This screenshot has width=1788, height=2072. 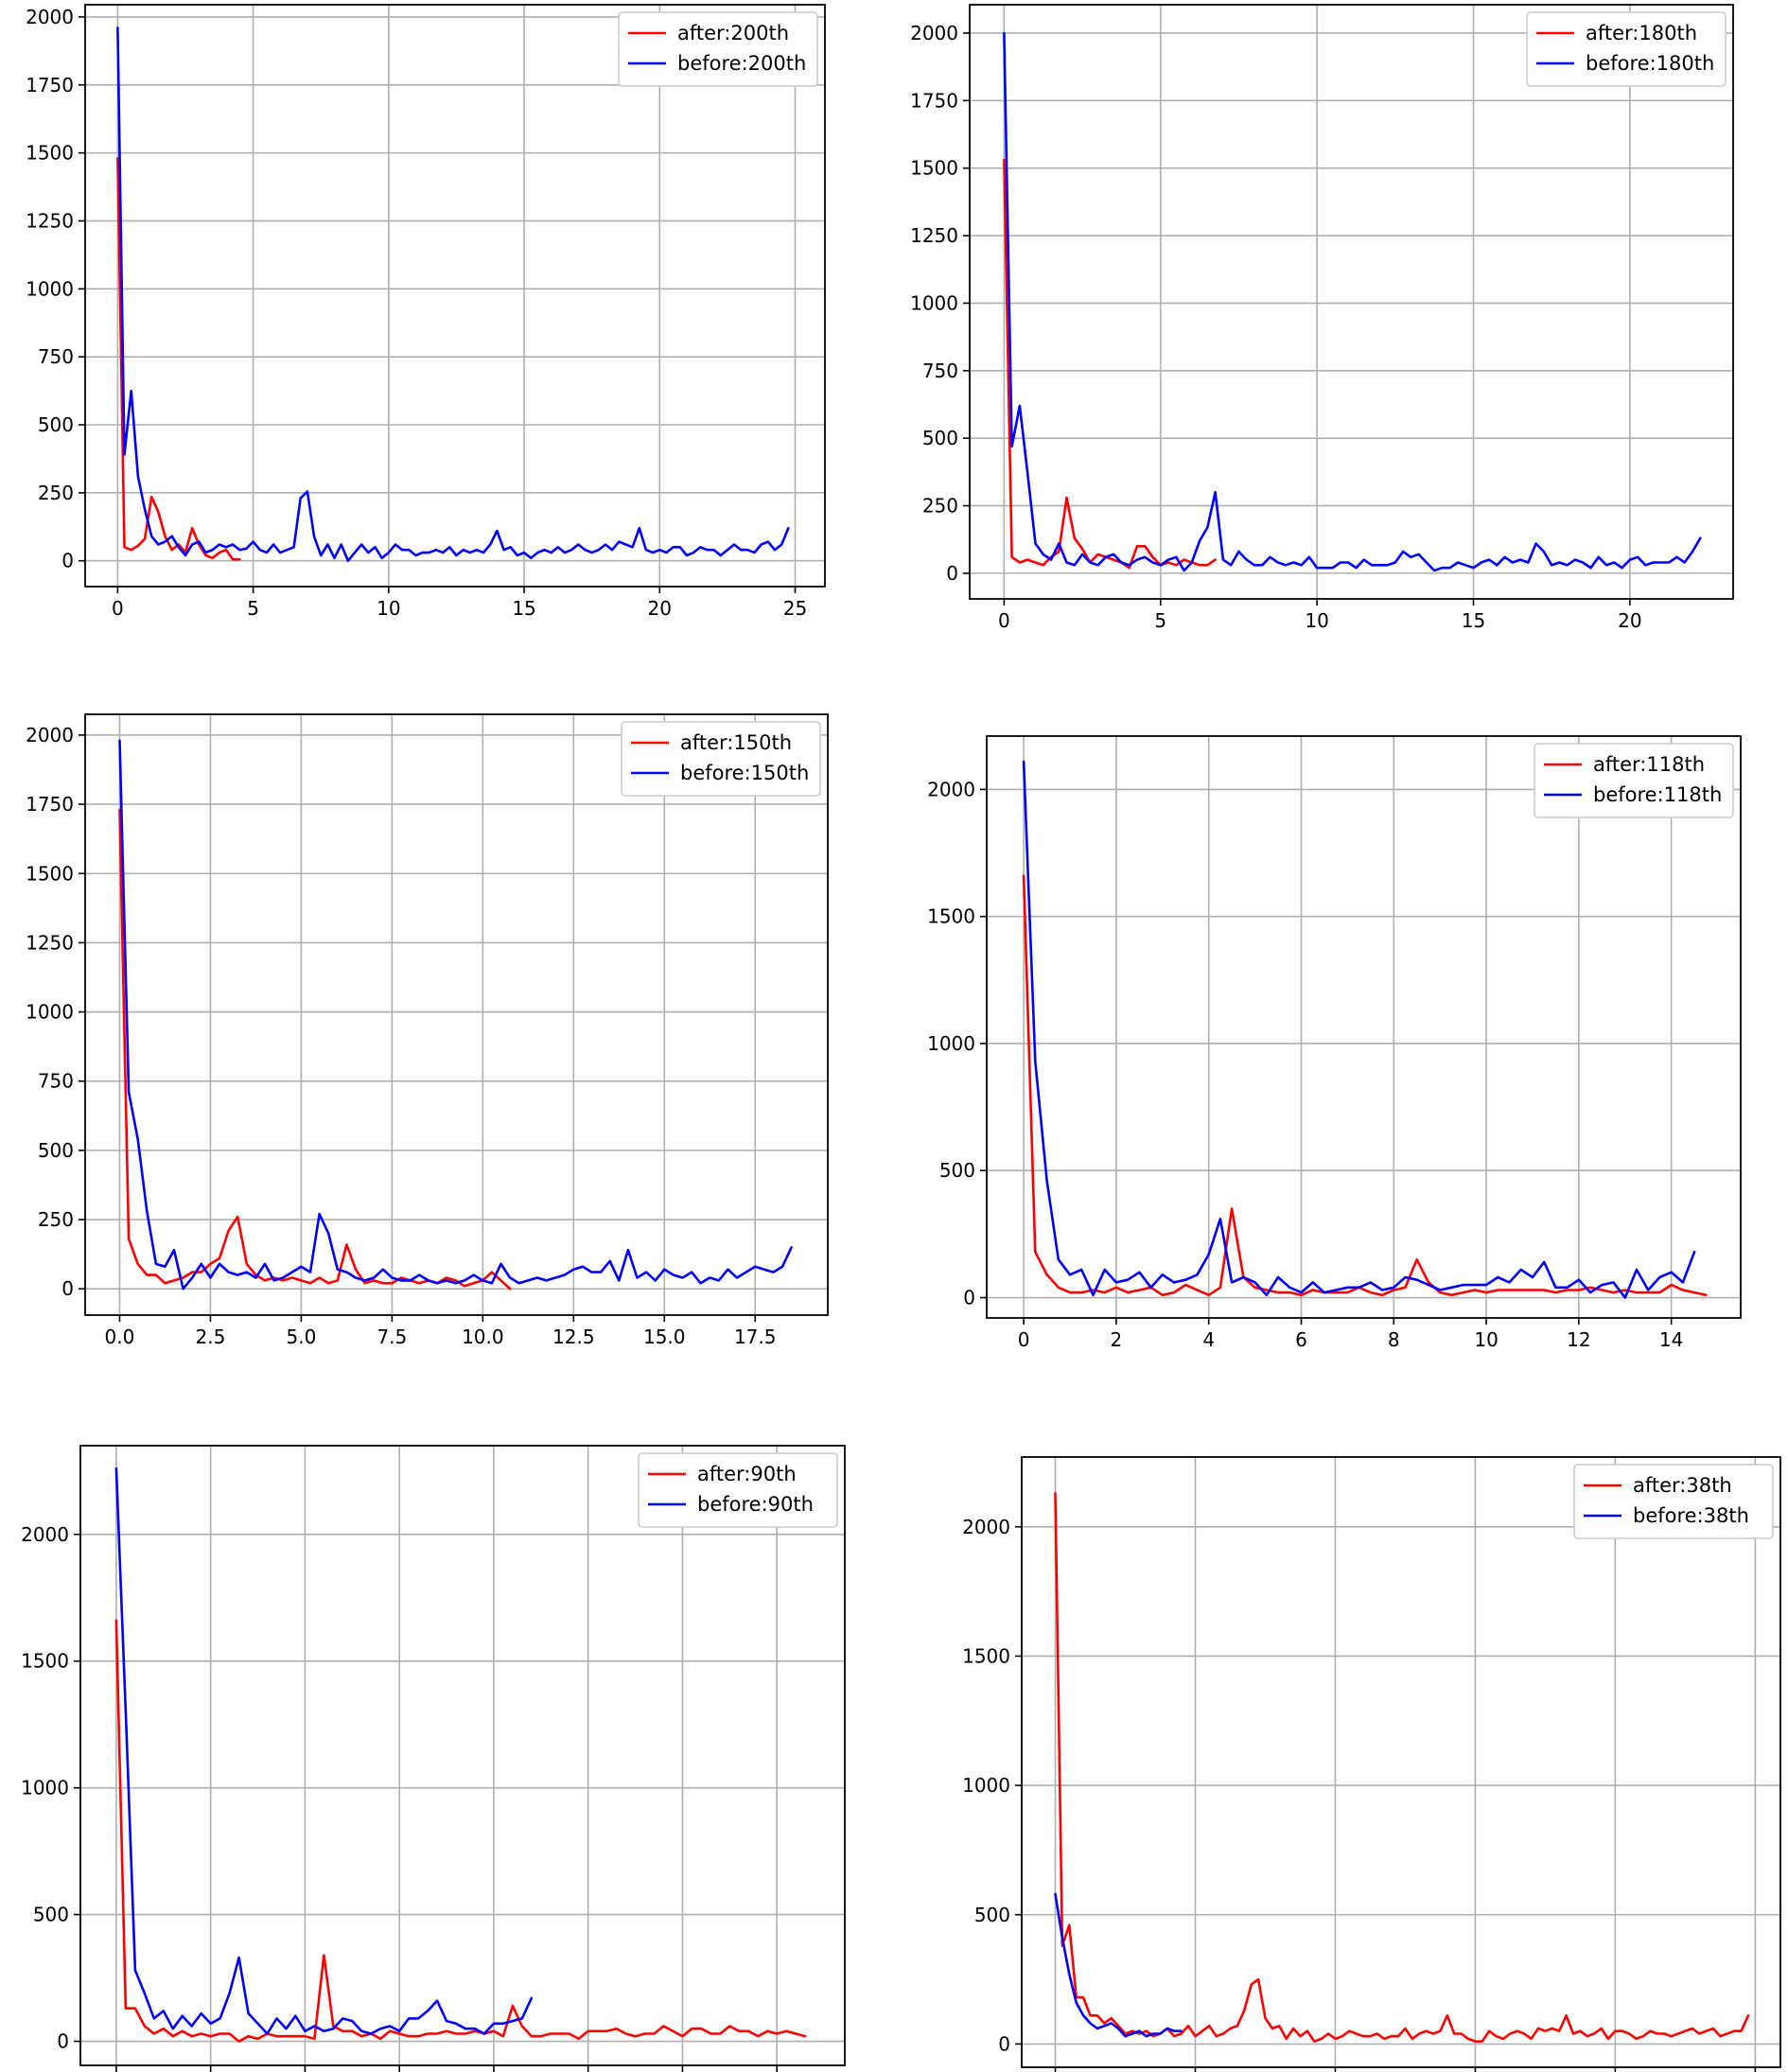 I want to click on legend: after:90th before:90th, so click(x=738, y=1490).